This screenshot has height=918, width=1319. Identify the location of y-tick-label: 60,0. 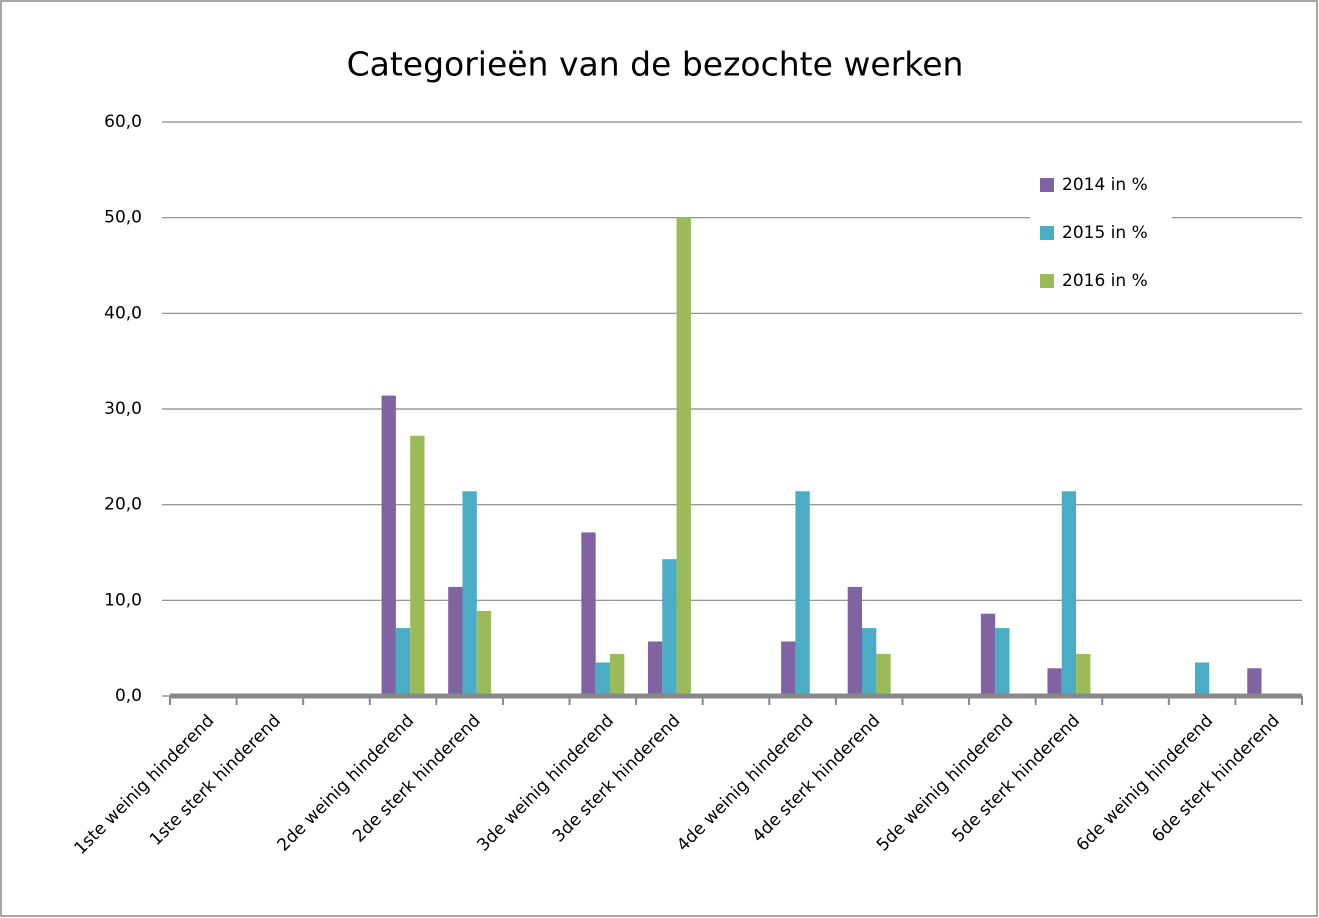
(123, 122).